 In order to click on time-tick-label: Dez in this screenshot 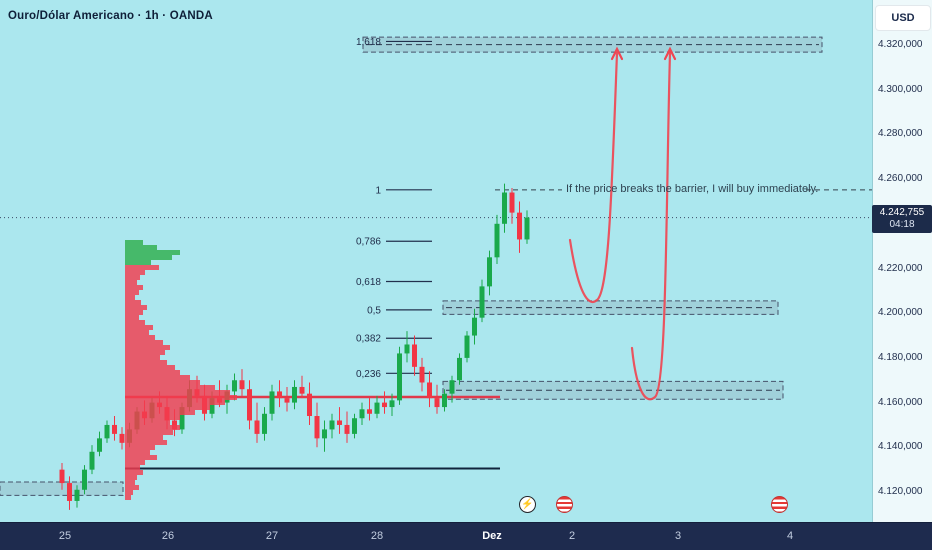, I will do `click(492, 536)`.